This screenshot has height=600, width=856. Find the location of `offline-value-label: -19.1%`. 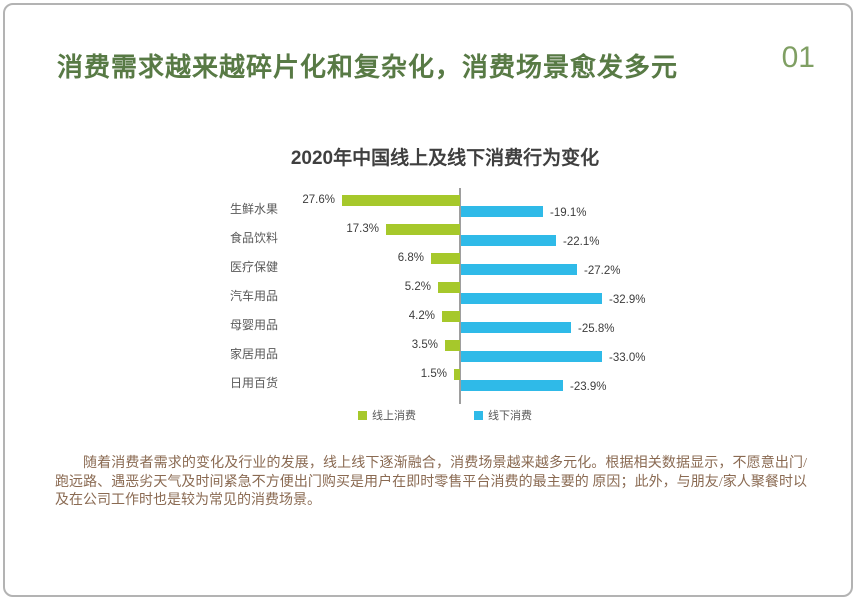

offline-value-label: -19.1% is located at coordinates (568, 213).